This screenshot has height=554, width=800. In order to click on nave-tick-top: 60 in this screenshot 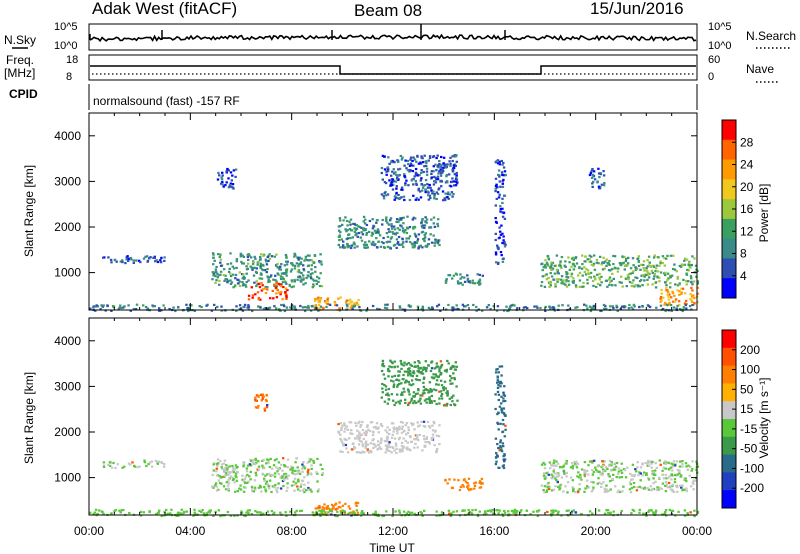, I will do `click(714, 60)`.